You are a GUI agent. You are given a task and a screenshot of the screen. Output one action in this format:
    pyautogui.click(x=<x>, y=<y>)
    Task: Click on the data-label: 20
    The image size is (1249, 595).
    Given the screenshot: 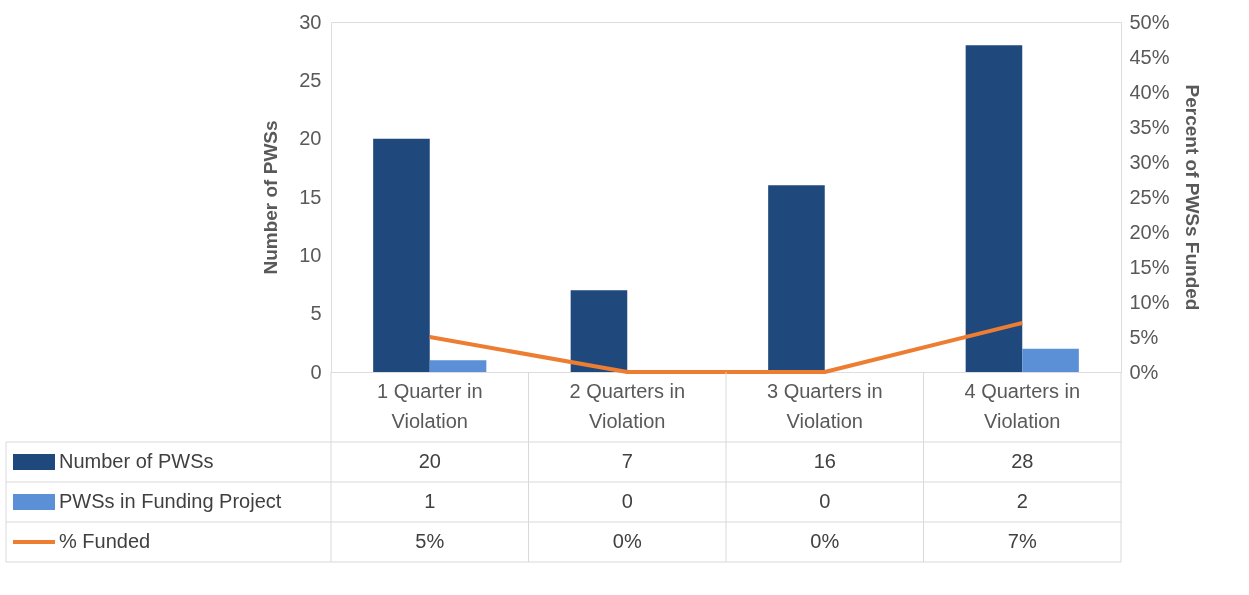 What is the action you would take?
    pyautogui.click(x=429, y=461)
    